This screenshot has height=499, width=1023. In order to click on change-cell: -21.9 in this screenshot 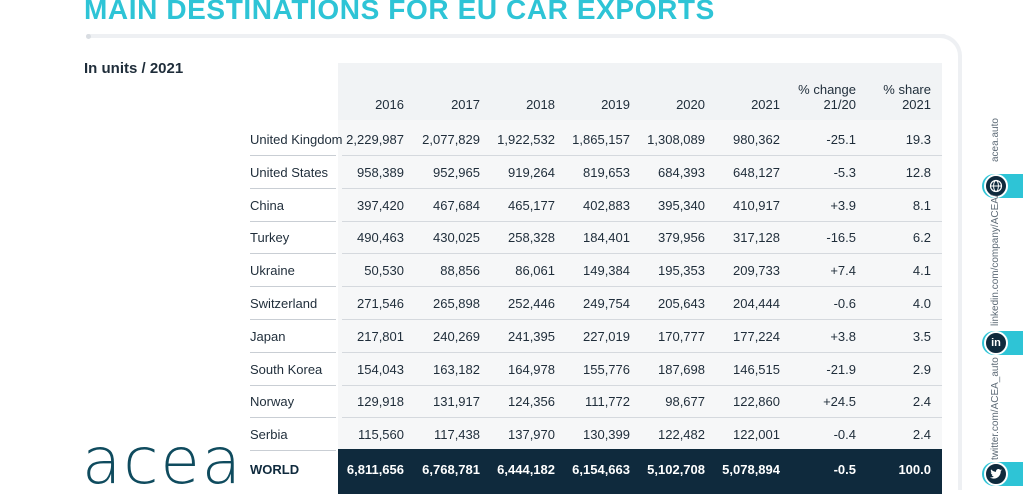, I will do `click(841, 369)`.